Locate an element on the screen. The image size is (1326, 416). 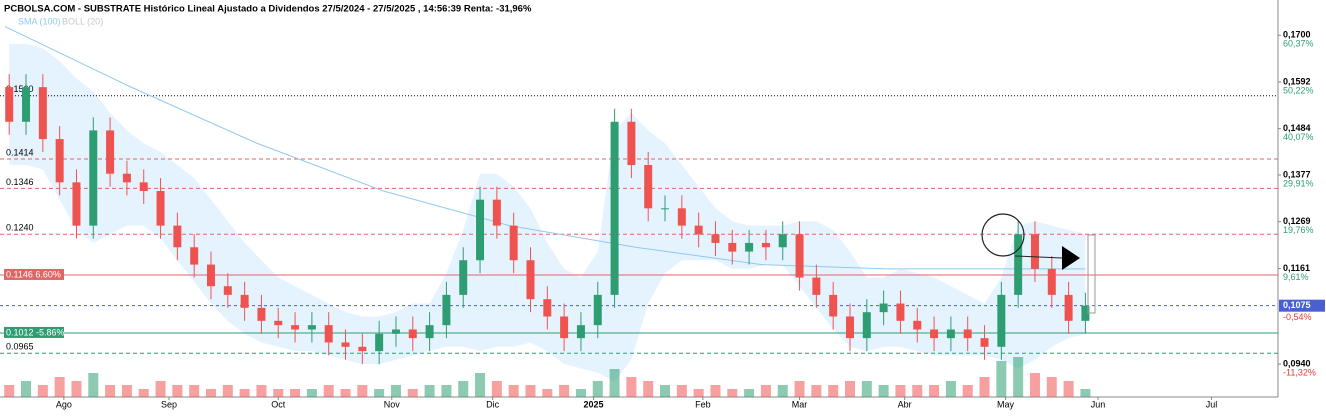
last-price-label: 0,1075 is located at coordinates (1297, 305).